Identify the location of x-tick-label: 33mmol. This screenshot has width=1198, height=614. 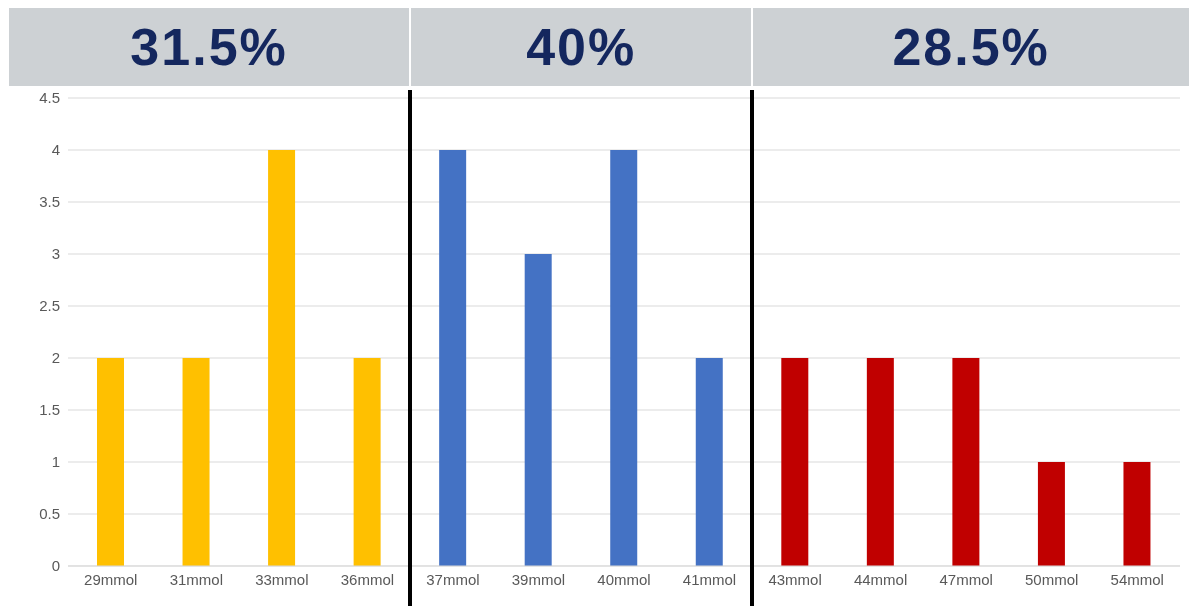
(282, 579).